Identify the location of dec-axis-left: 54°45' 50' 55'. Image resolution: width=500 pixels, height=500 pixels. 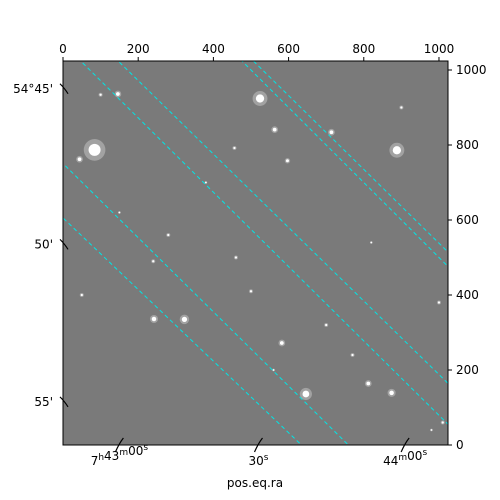
(41, 245).